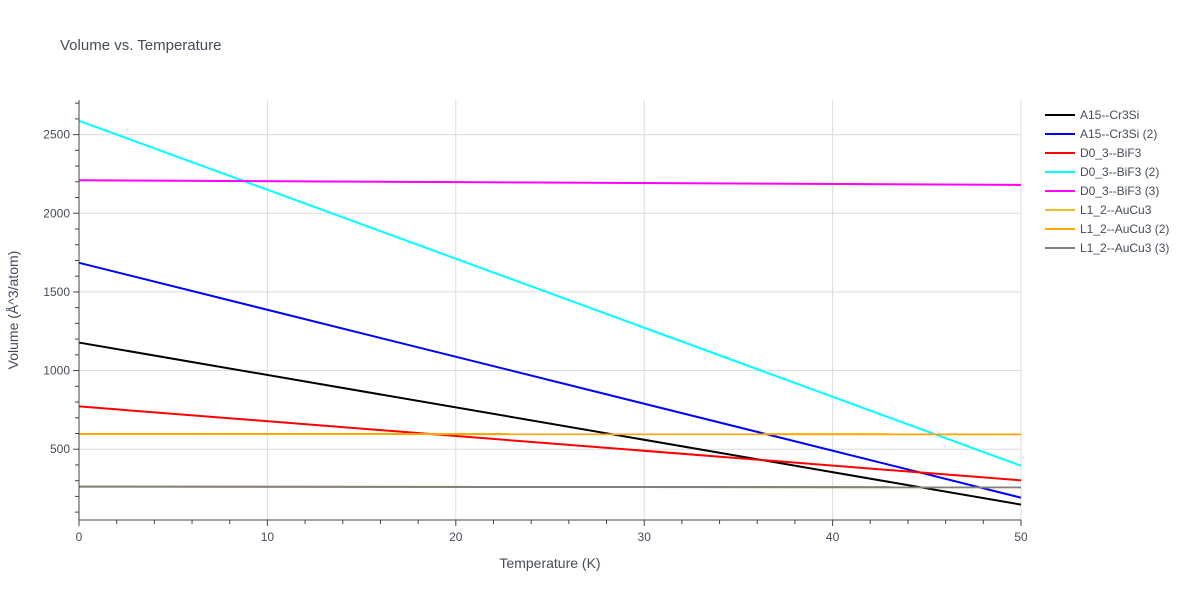 The image size is (1200, 600). What do you see at coordinates (645, 537) in the screenshot?
I see `x-tick-label: 30` at bounding box center [645, 537].